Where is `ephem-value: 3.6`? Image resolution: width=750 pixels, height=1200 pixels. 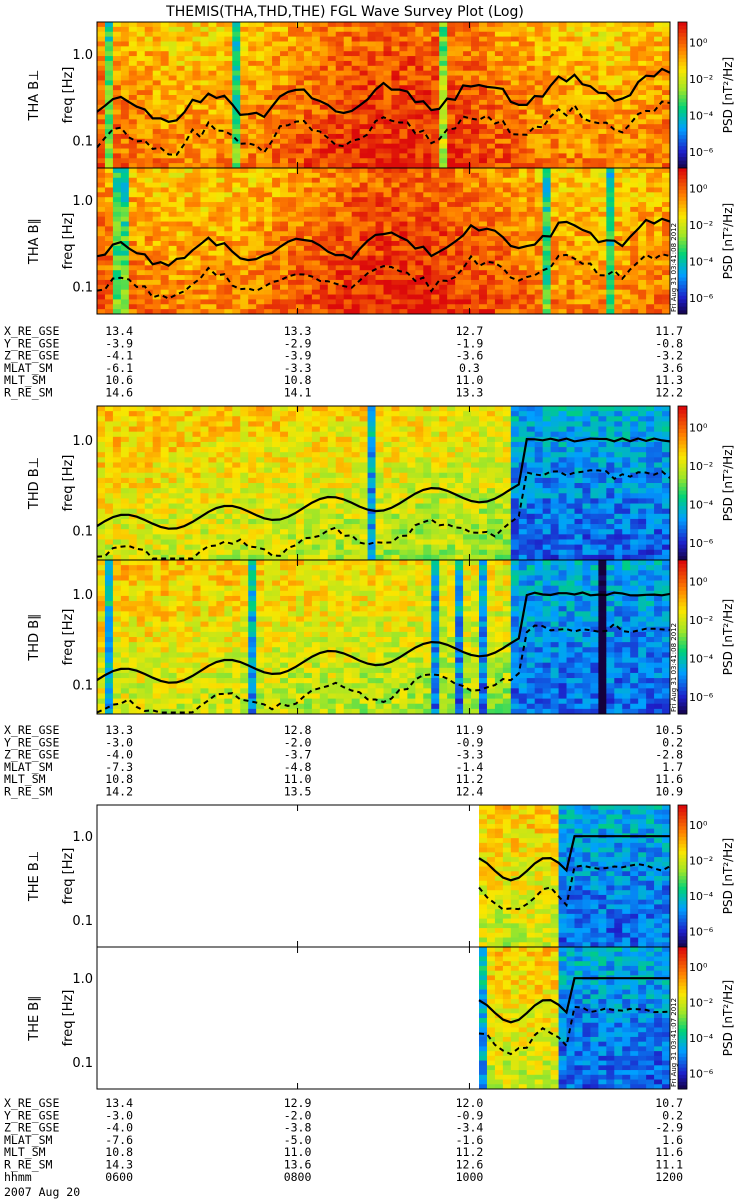 ephem-value: 3.6 is located at coordinates (672, 368).